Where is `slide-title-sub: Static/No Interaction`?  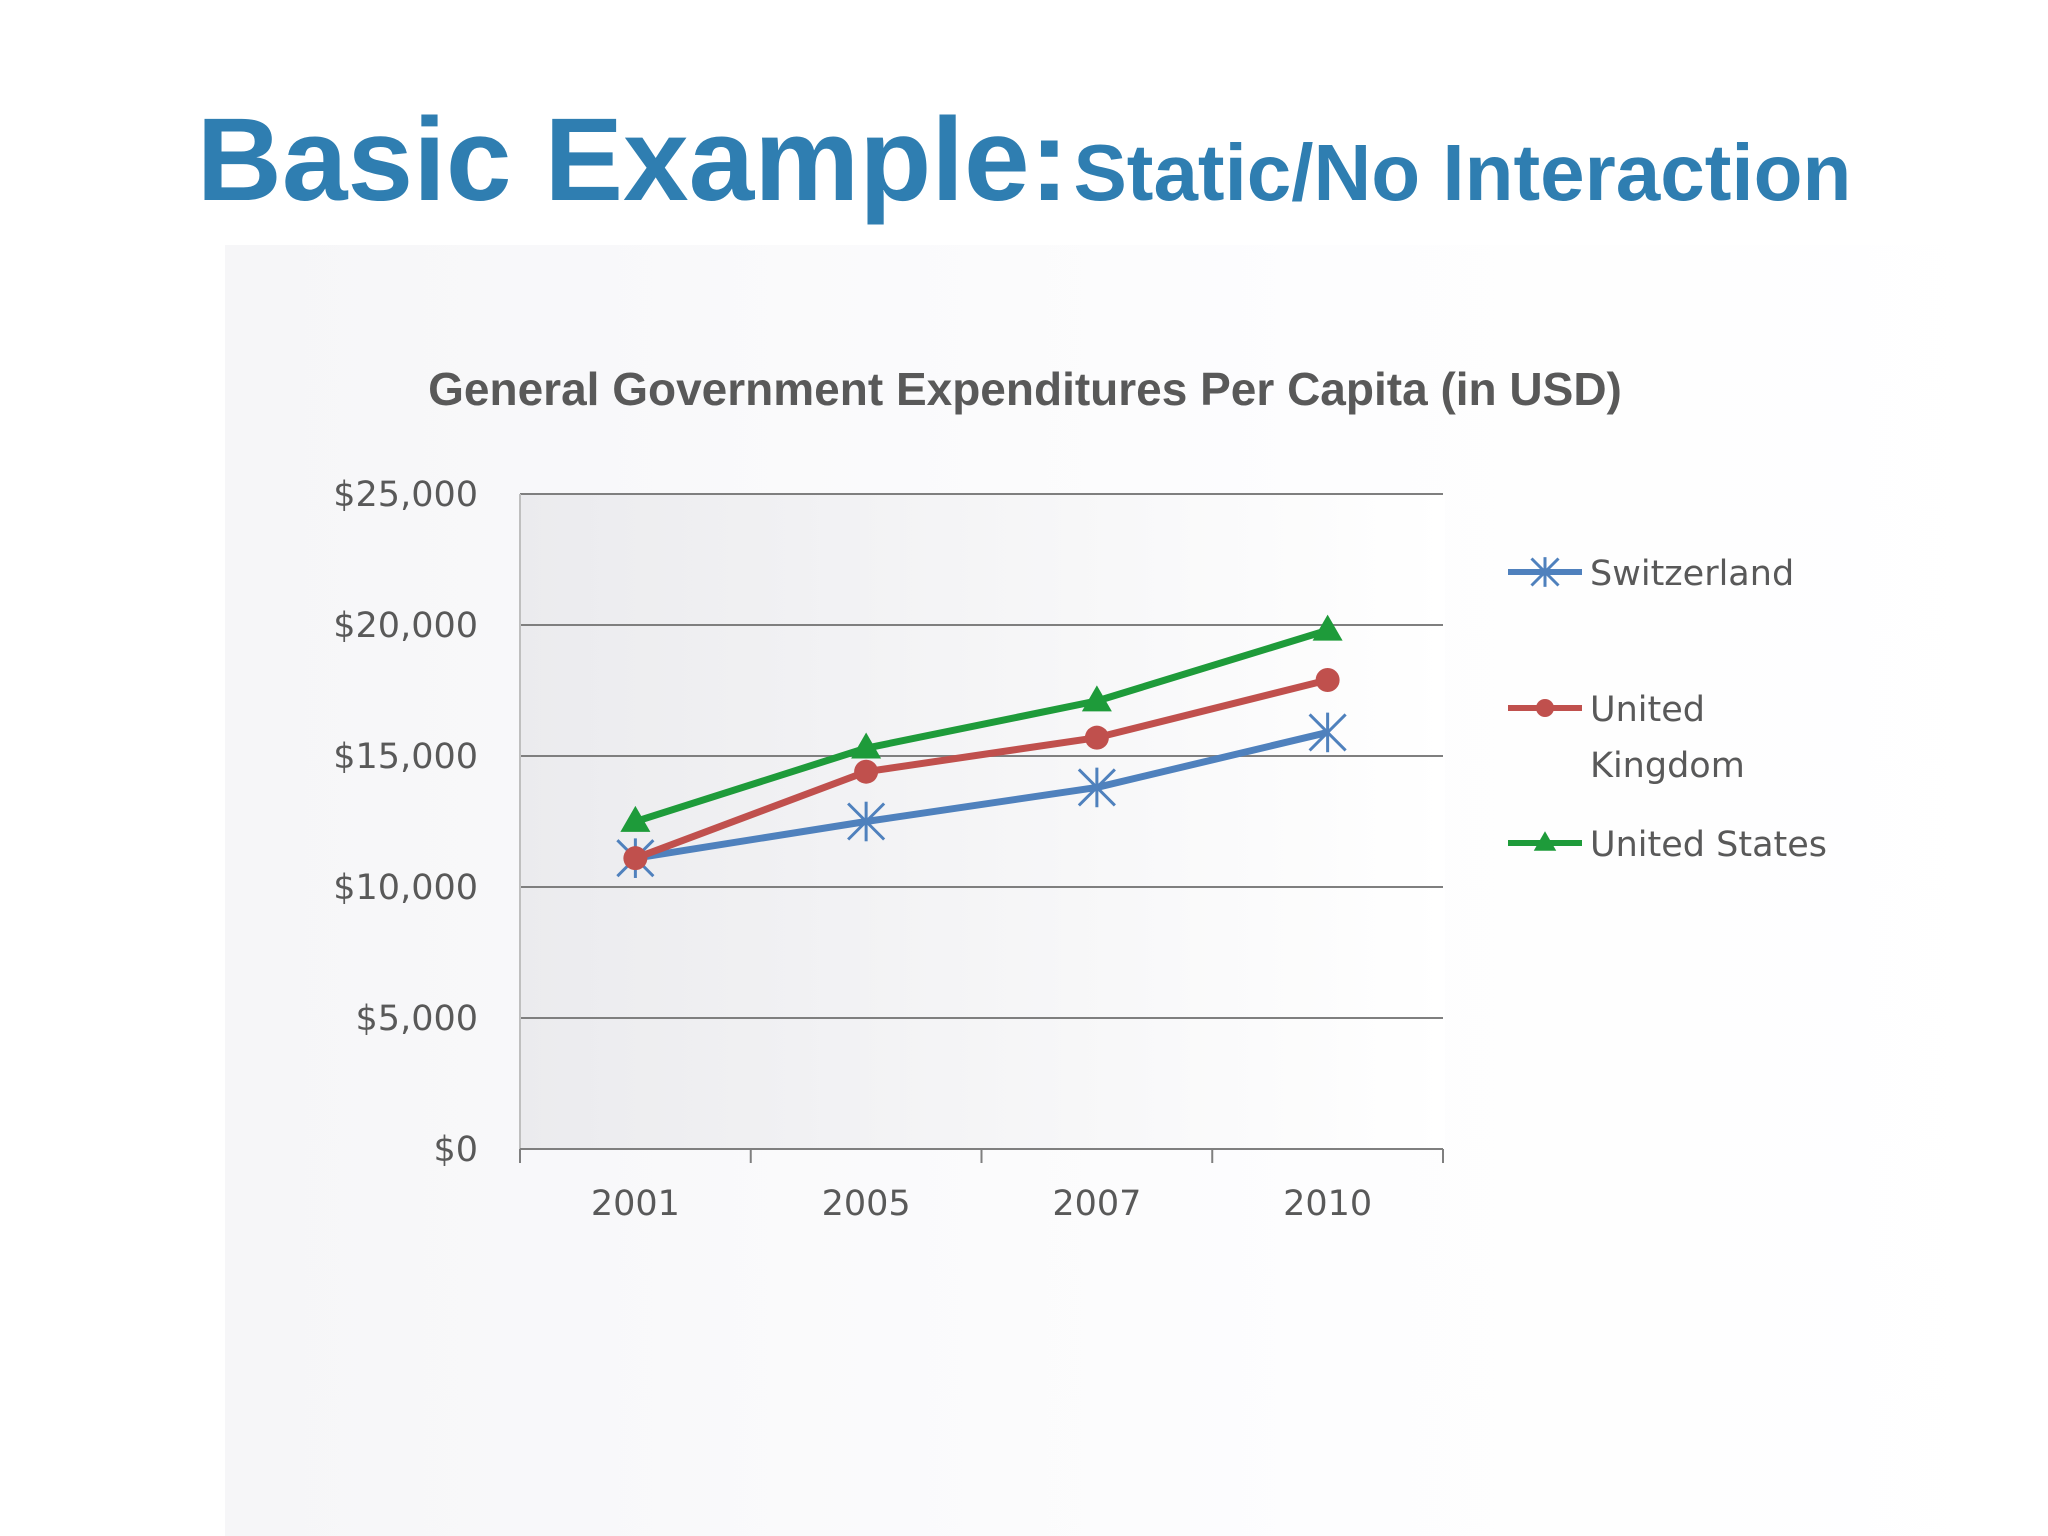
slide-title-sub: Static/No Interaction is located at coordinates (1462, 172).